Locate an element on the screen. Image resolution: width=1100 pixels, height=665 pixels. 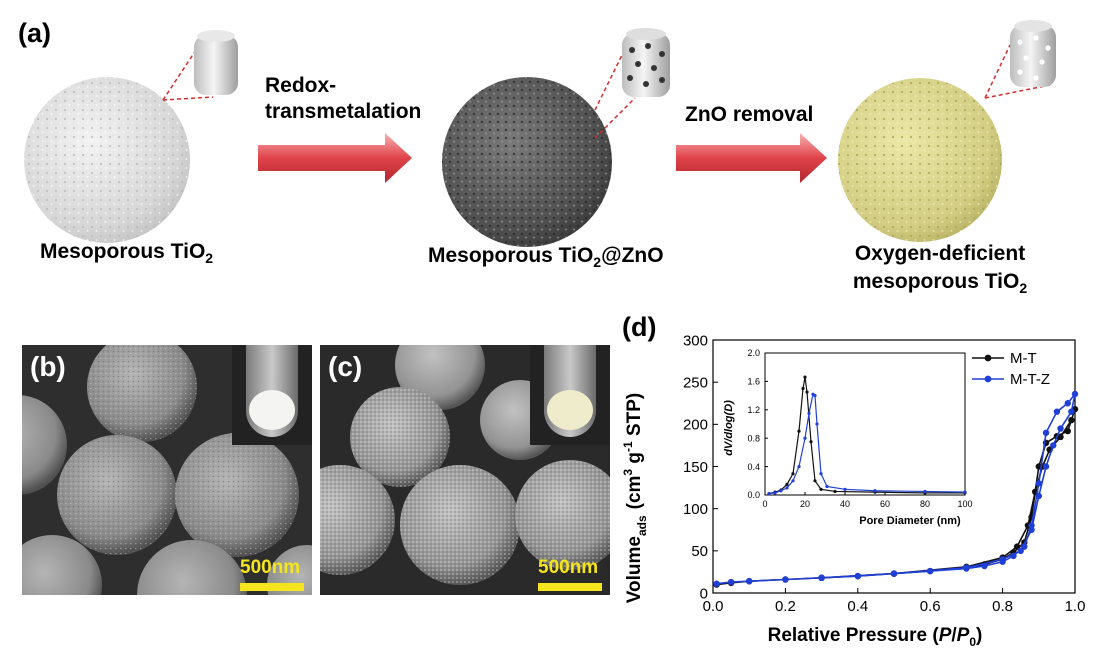
step2-label: ZnO removal is located at coordinates (749, 114).